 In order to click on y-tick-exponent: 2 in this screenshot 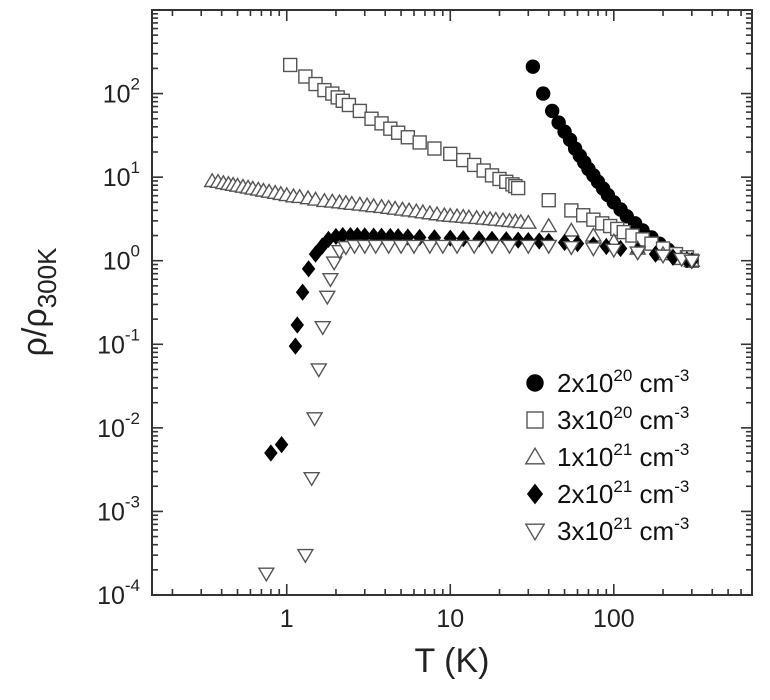, I will do `click(135, 84)`.